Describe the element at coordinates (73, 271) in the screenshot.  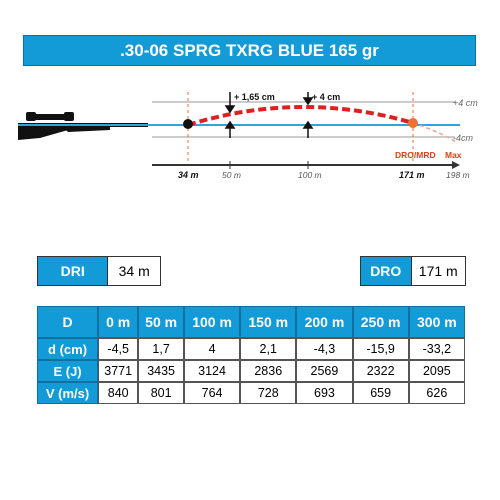
I see `dri-label: DRI` at that location.